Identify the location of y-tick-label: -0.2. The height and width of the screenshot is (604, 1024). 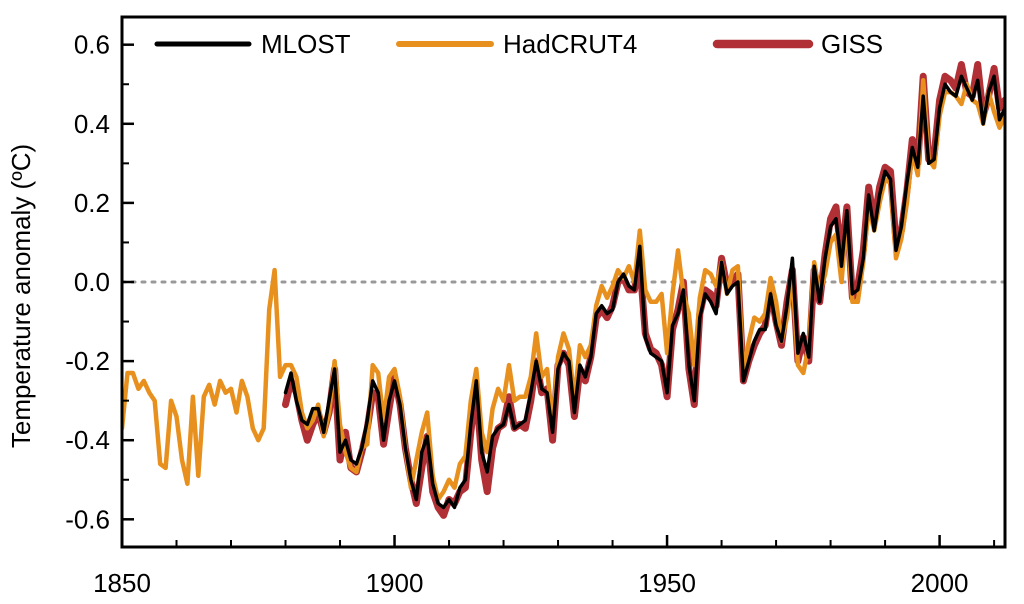
(87, 361).